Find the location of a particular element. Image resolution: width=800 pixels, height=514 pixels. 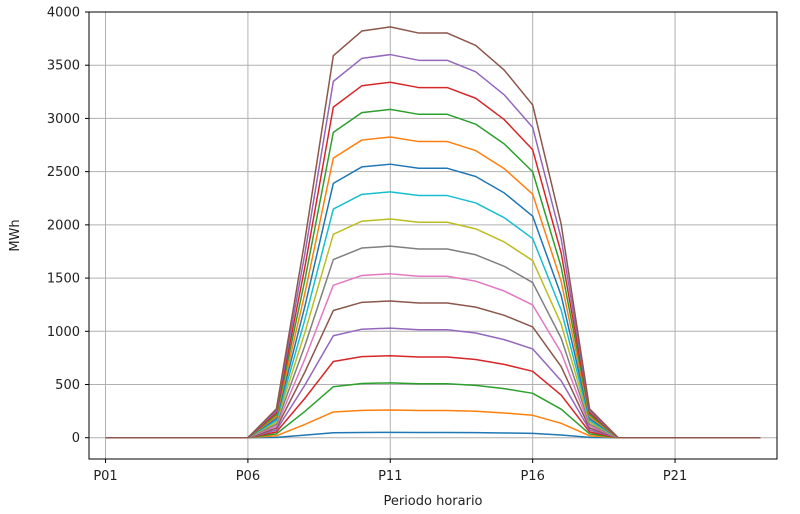

x-ticks: P01 P06 P11 P16 P21 is located at coordinates (390, 471).